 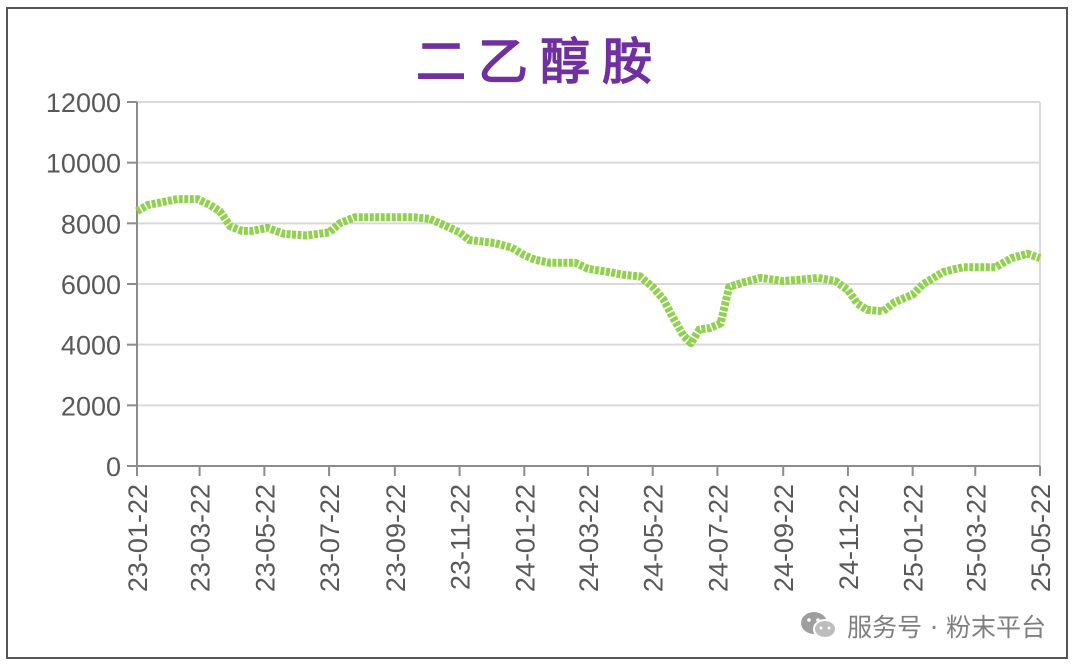 What do you see at coordinates (849, 537) in the screenshot?
I see `x-tick-label: 24-11-22` at bounding box center [849, 537].